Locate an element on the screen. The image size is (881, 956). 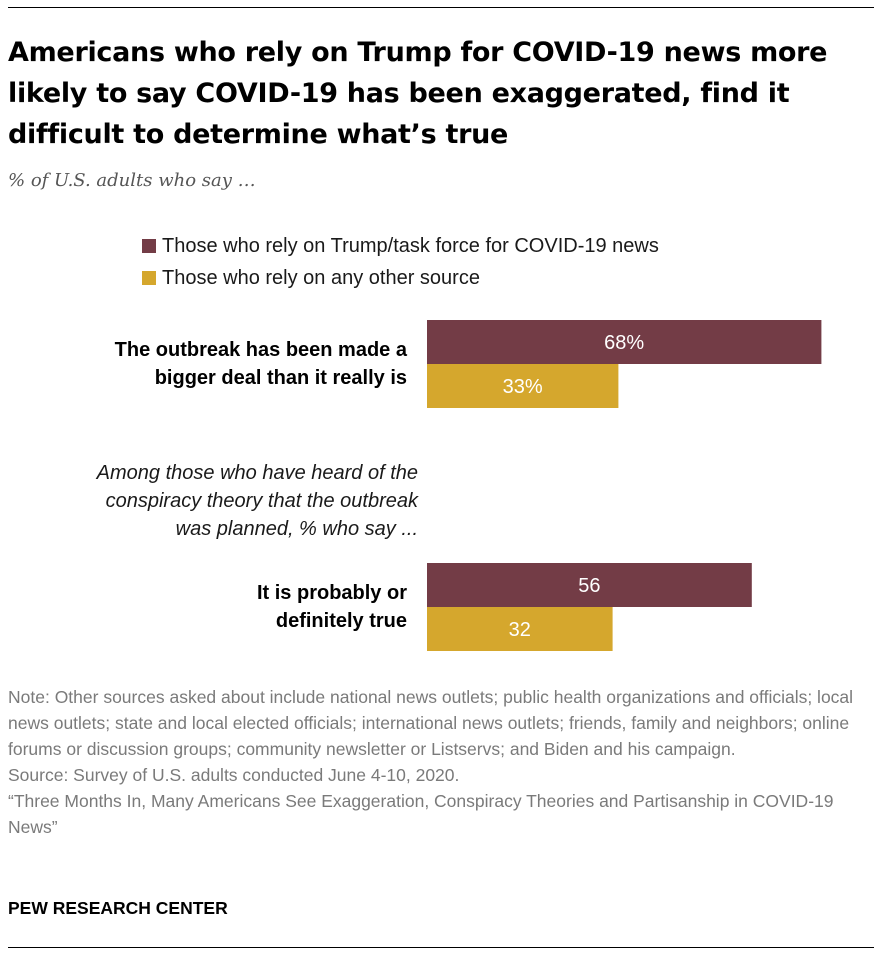
data-label: 56 is located at coordinates (589, 586).